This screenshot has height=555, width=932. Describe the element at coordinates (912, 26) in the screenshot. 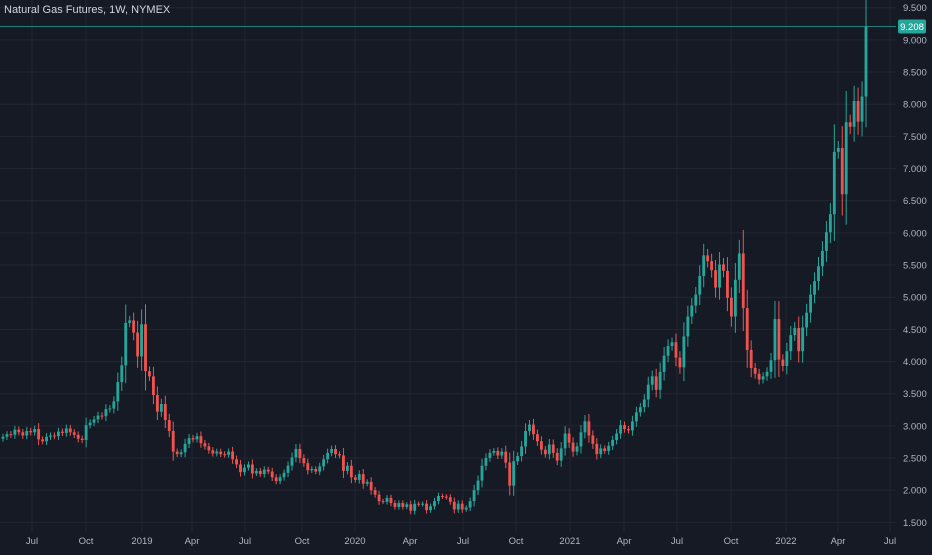

I see `last-price-tag` at that location.